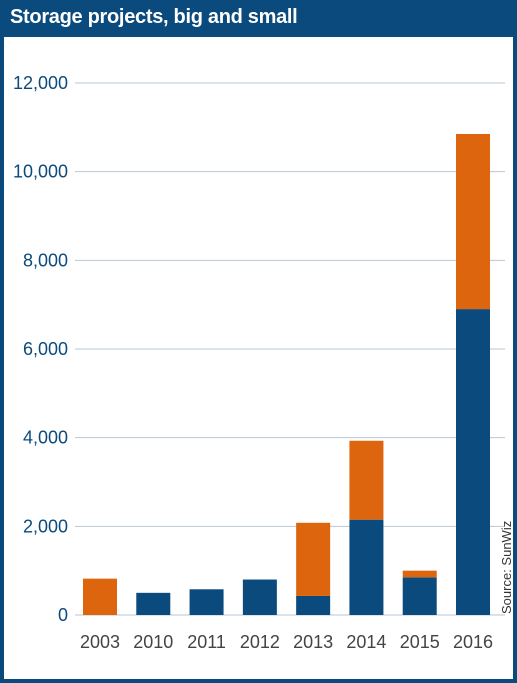  What do you see at coordinates (45, 438) in the screenshot?
I see `y-tick-label: 4,000` at bounding box center [45, 438].